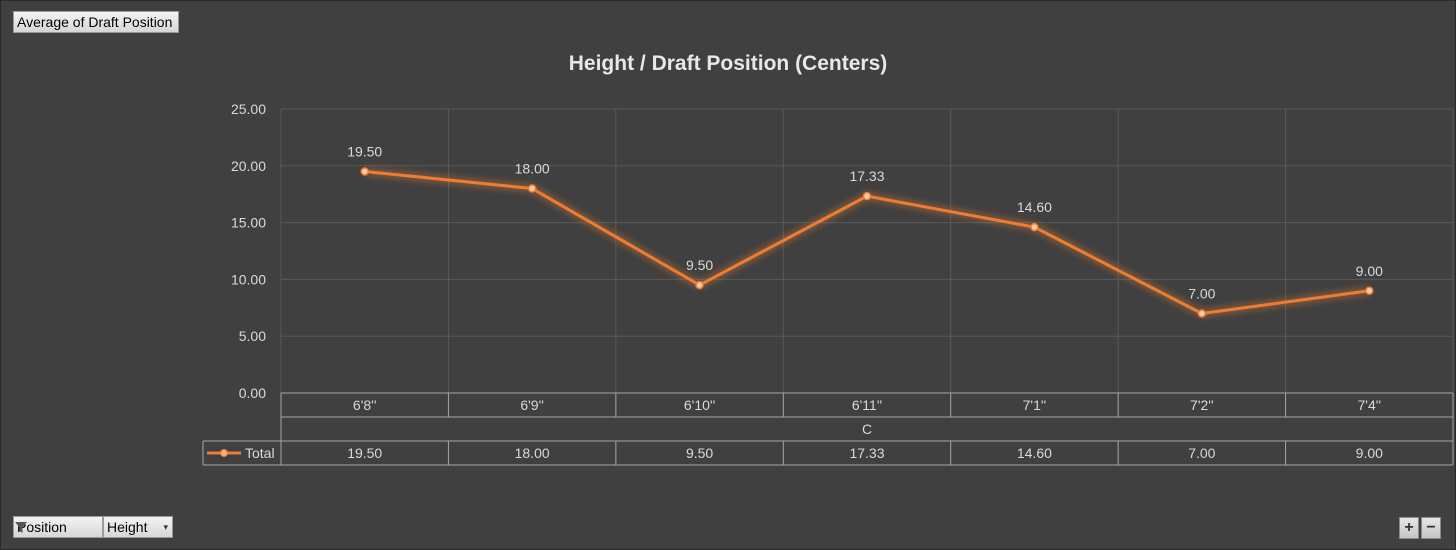 This screenshot has height=550, width=1456. What do you see at coordinates (1201, 293) in the screenshot?
I see `data-label: 7.00` at bounding box center [1201, 293].